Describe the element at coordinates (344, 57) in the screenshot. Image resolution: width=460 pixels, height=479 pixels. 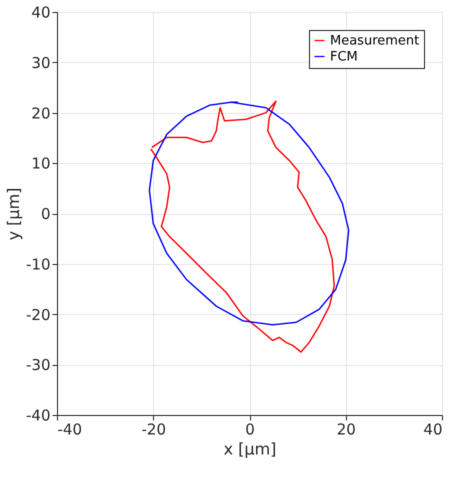
I see `legend-label: FCM` at that location.